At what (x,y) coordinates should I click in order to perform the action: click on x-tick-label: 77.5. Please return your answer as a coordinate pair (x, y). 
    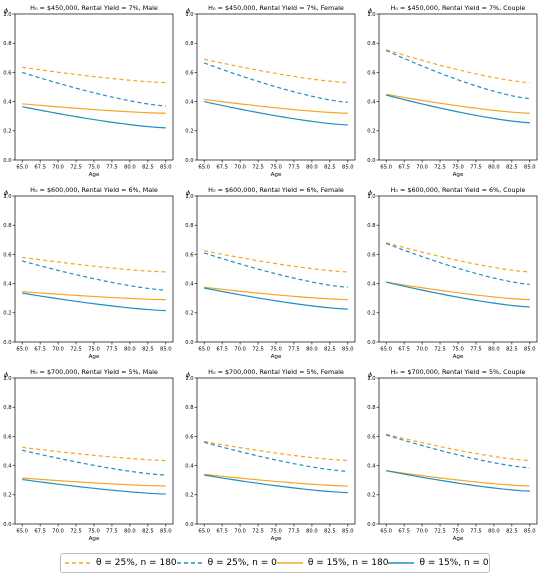
    Looking at the image, I should click on (476, 350).